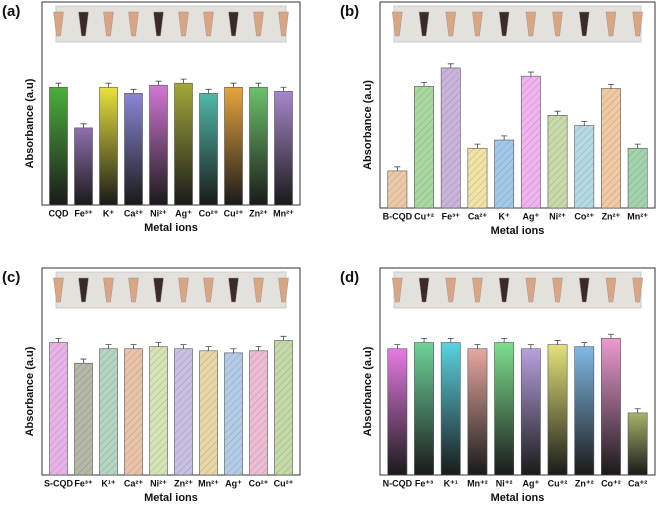 This screenshot has height=511, width=661. I want to click on x-tick-label: Mn⁺², so click(477, 483).